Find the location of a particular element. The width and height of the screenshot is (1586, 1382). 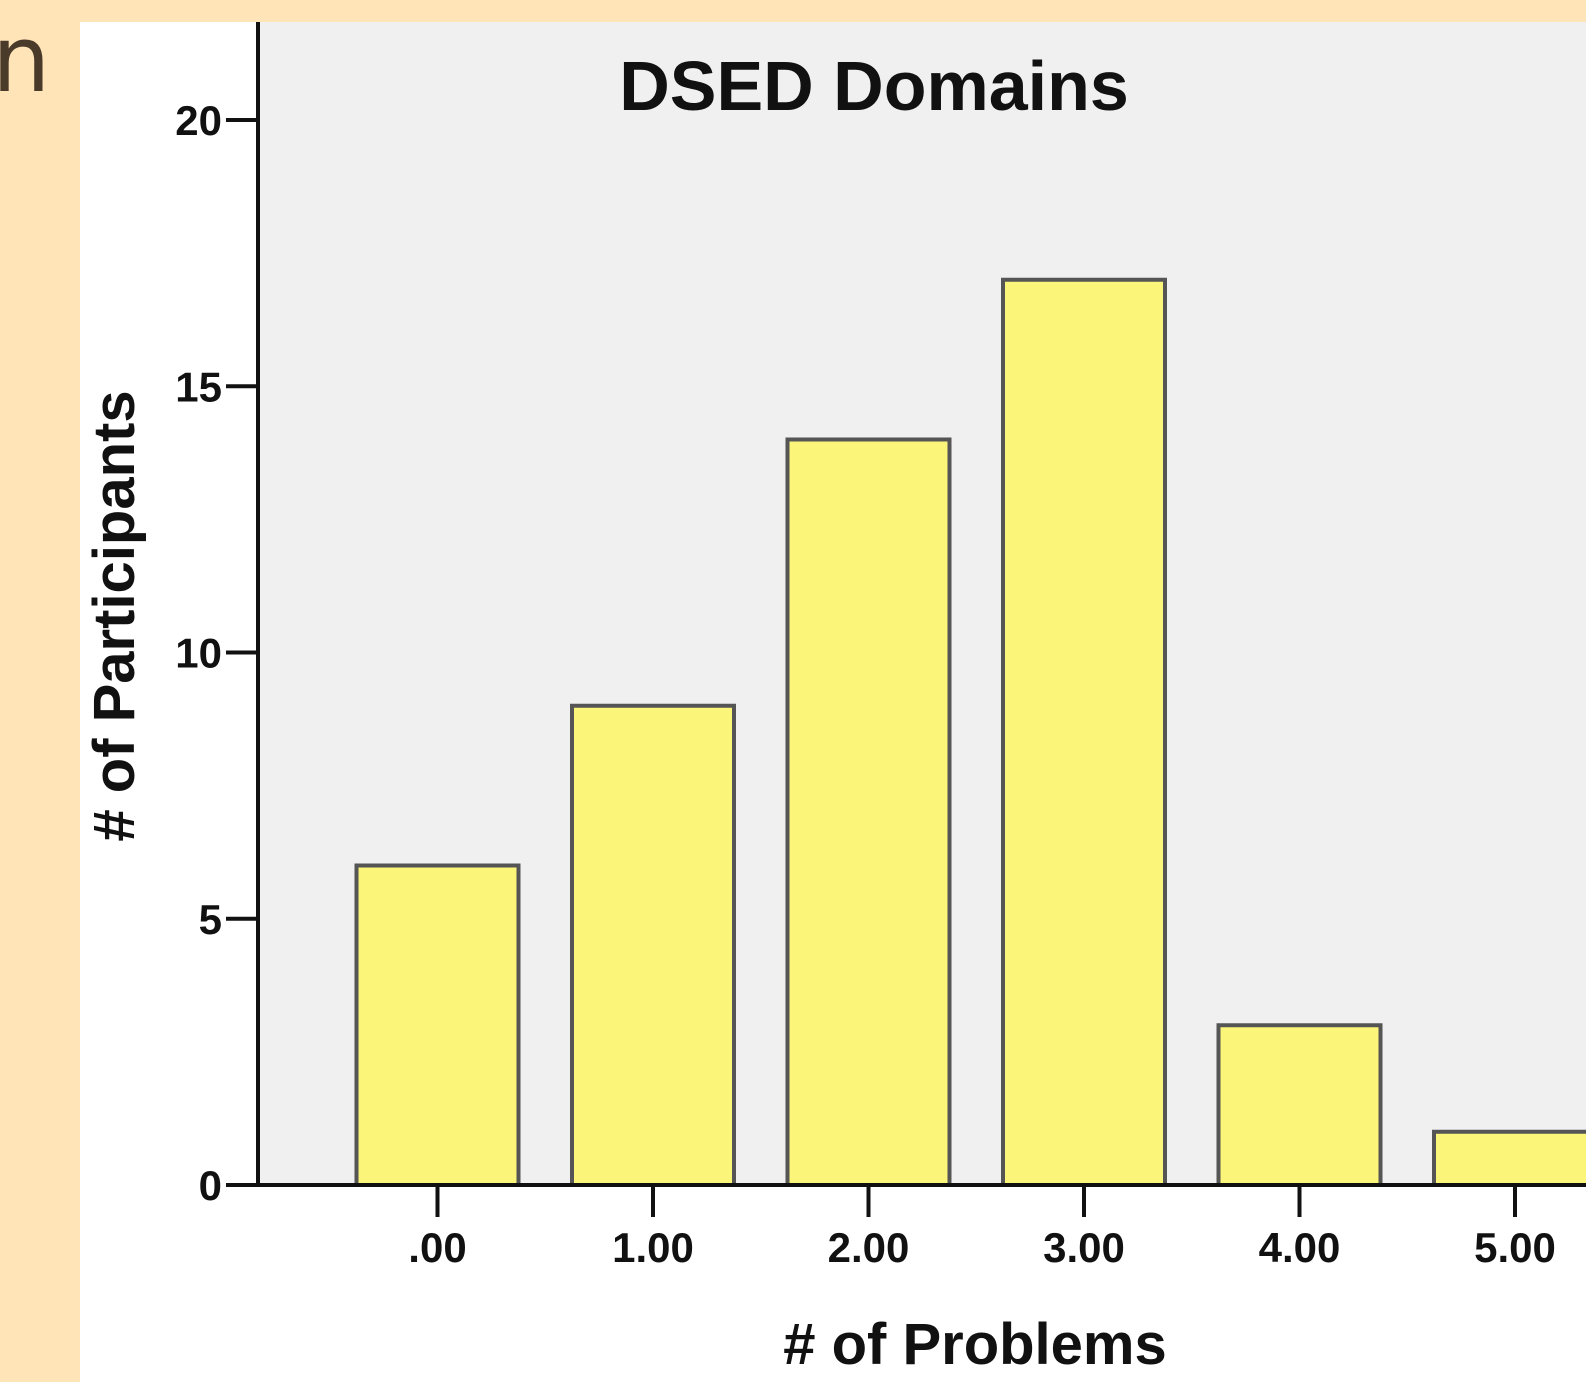

bar-1.00 is located at coordinates (653, 945).